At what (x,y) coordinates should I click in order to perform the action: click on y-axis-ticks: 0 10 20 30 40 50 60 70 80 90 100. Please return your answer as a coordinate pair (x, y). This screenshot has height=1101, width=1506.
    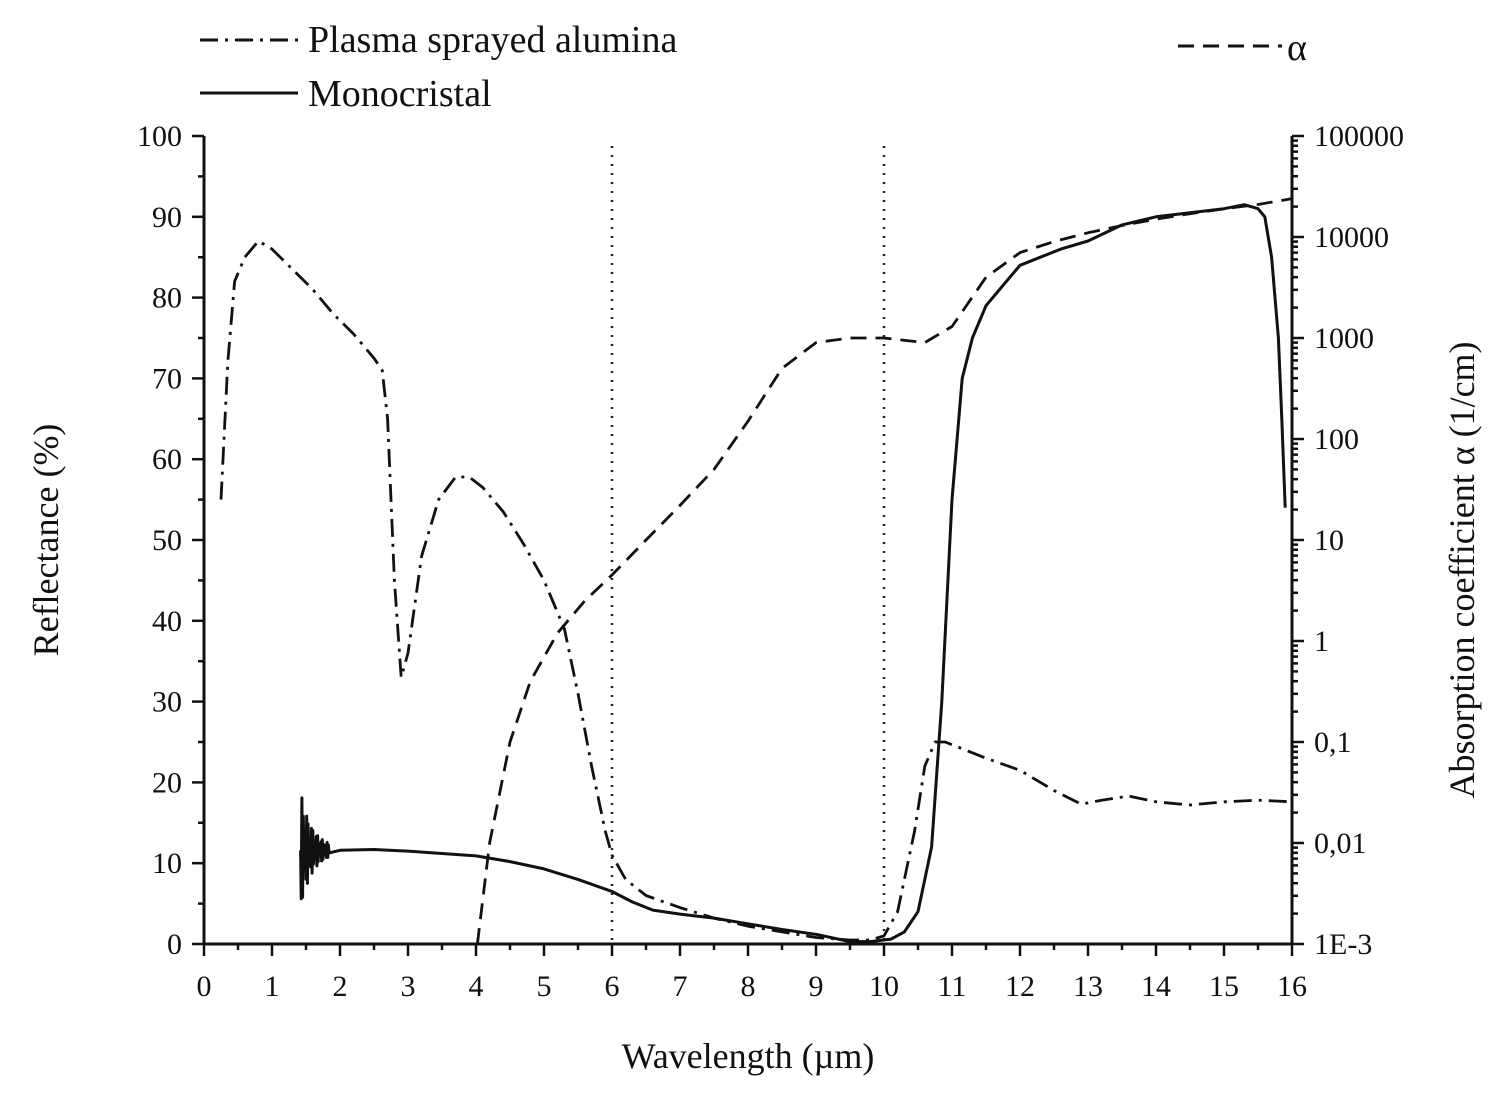
    Looking at the image, I should click on (170, 540).